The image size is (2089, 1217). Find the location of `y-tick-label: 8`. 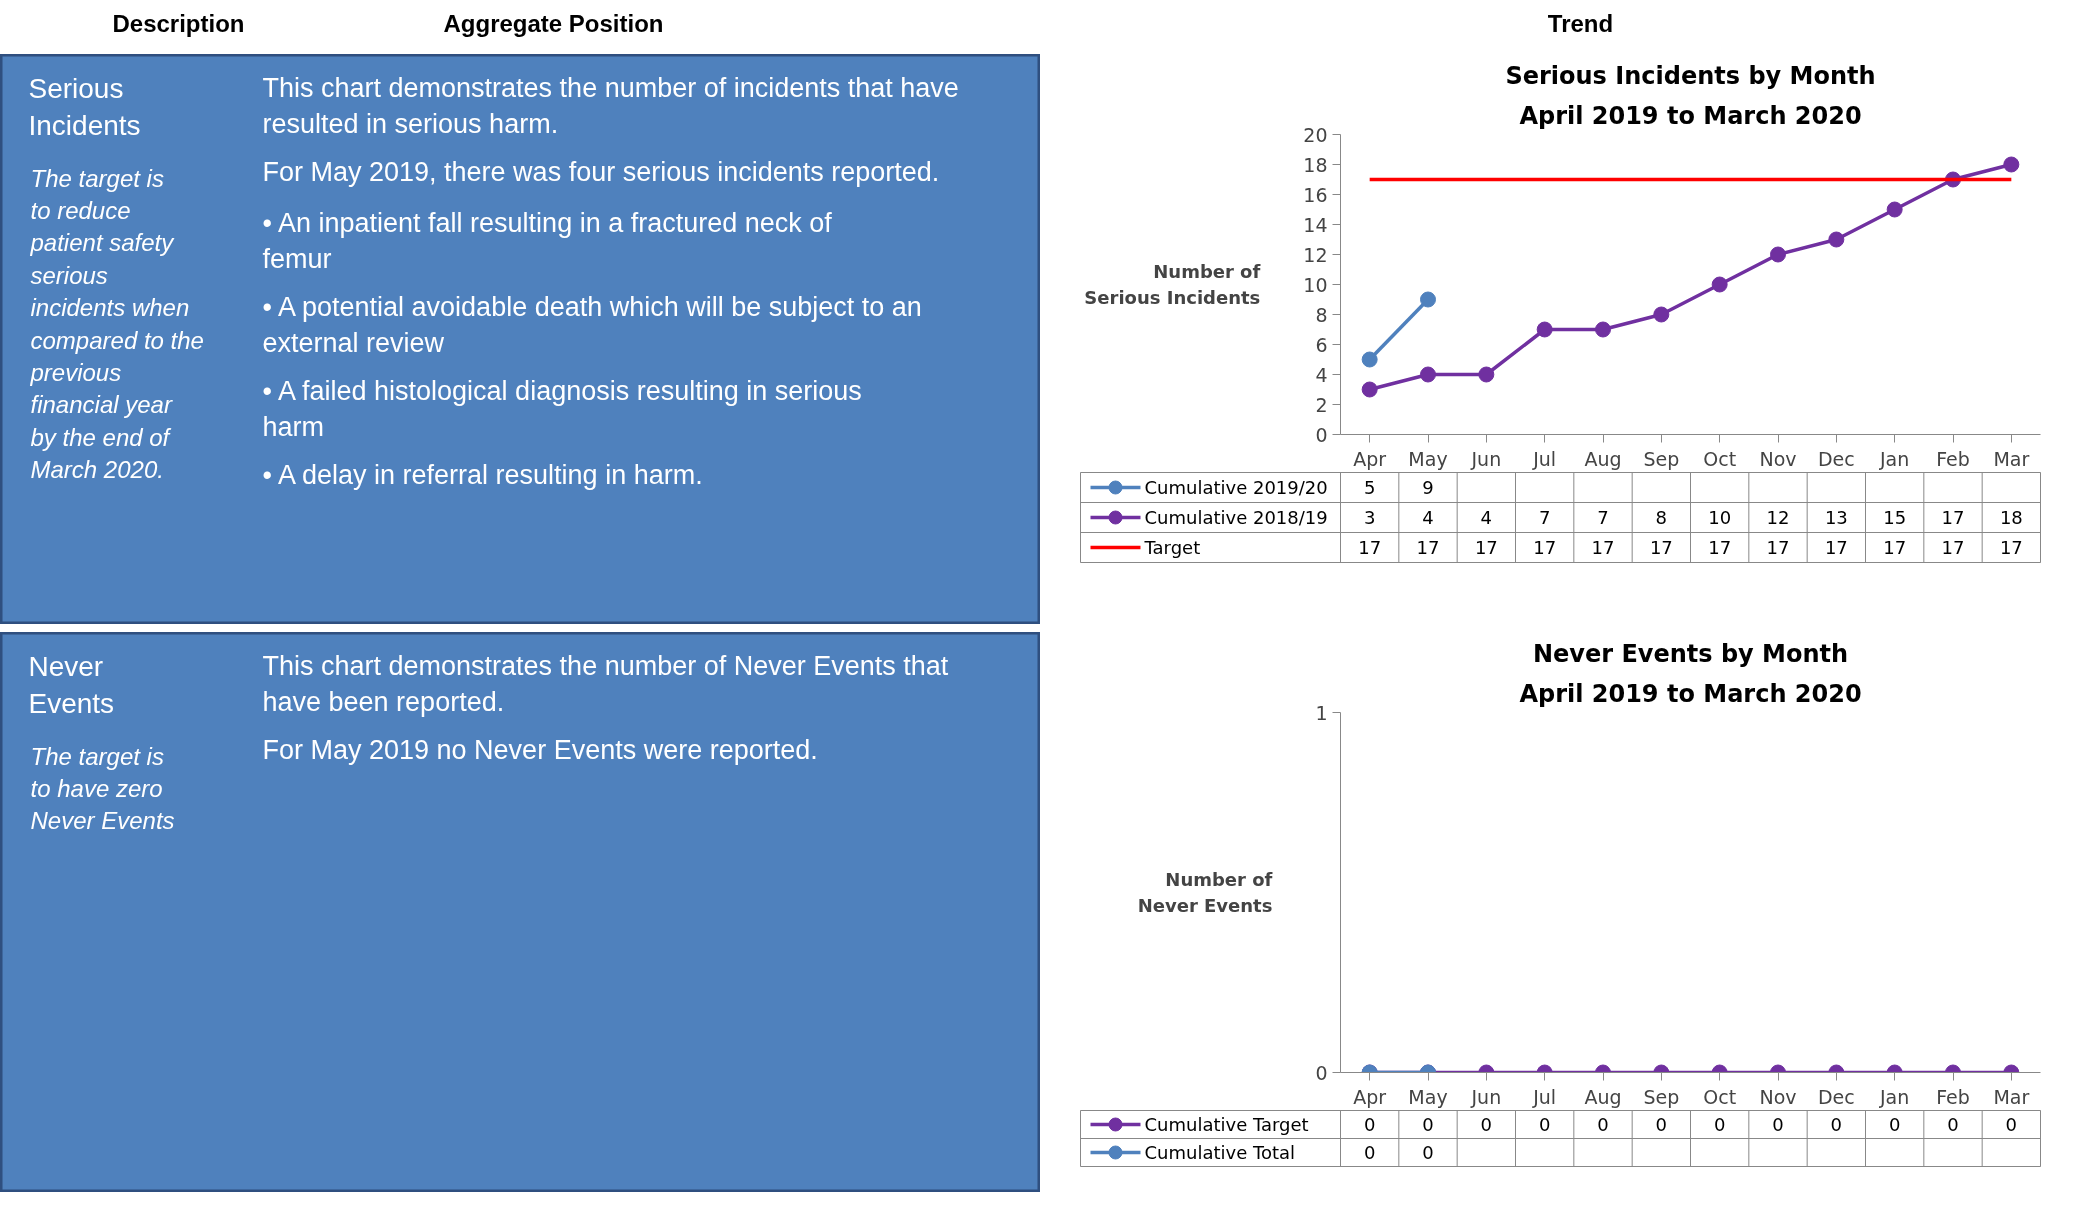

y-tick-label: 8 is located at coordinates (1321, 314).